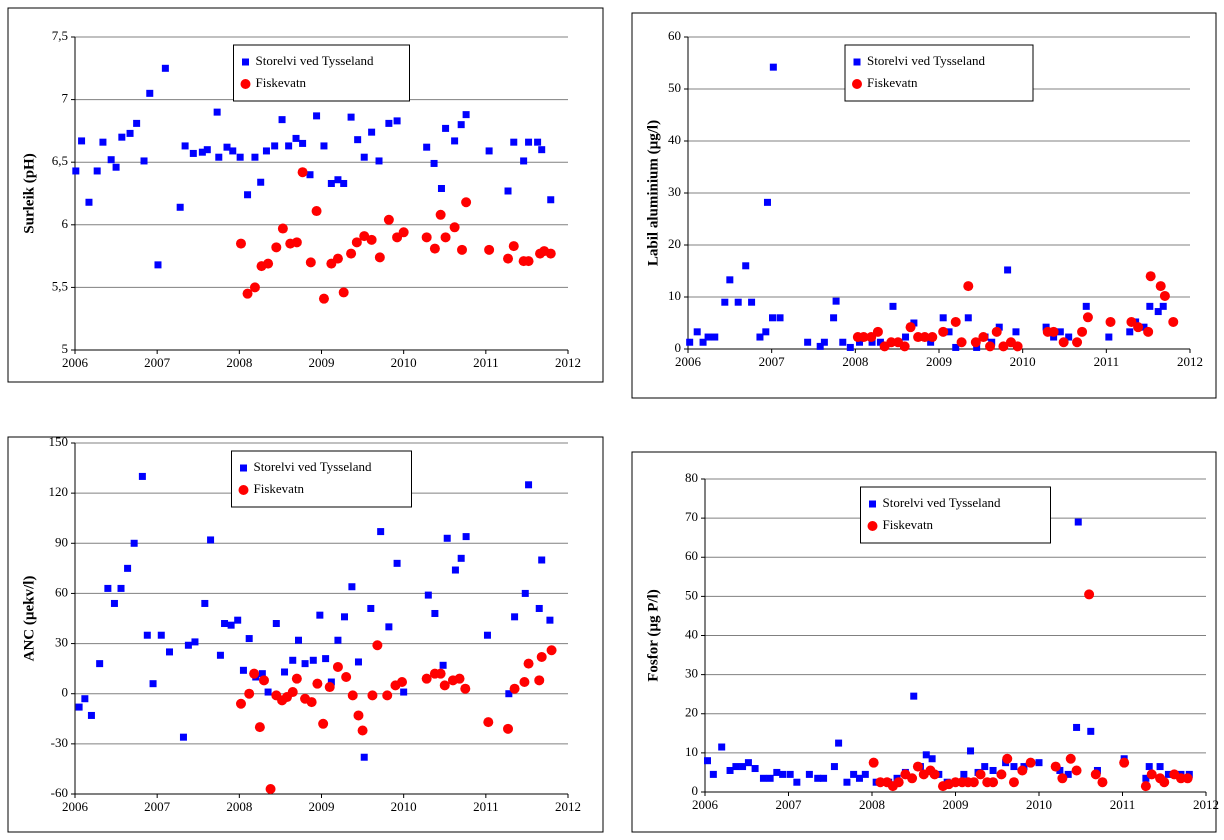  I want to click on y-tick-label: 150, so click(59, 441).